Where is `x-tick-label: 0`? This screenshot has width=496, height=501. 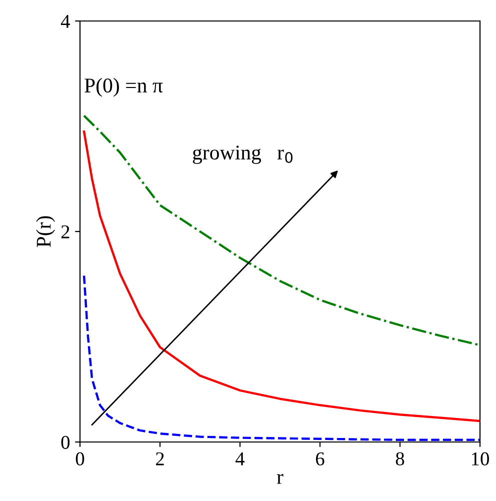
x-tick-label: 0 is located at coordinates (80, 459).